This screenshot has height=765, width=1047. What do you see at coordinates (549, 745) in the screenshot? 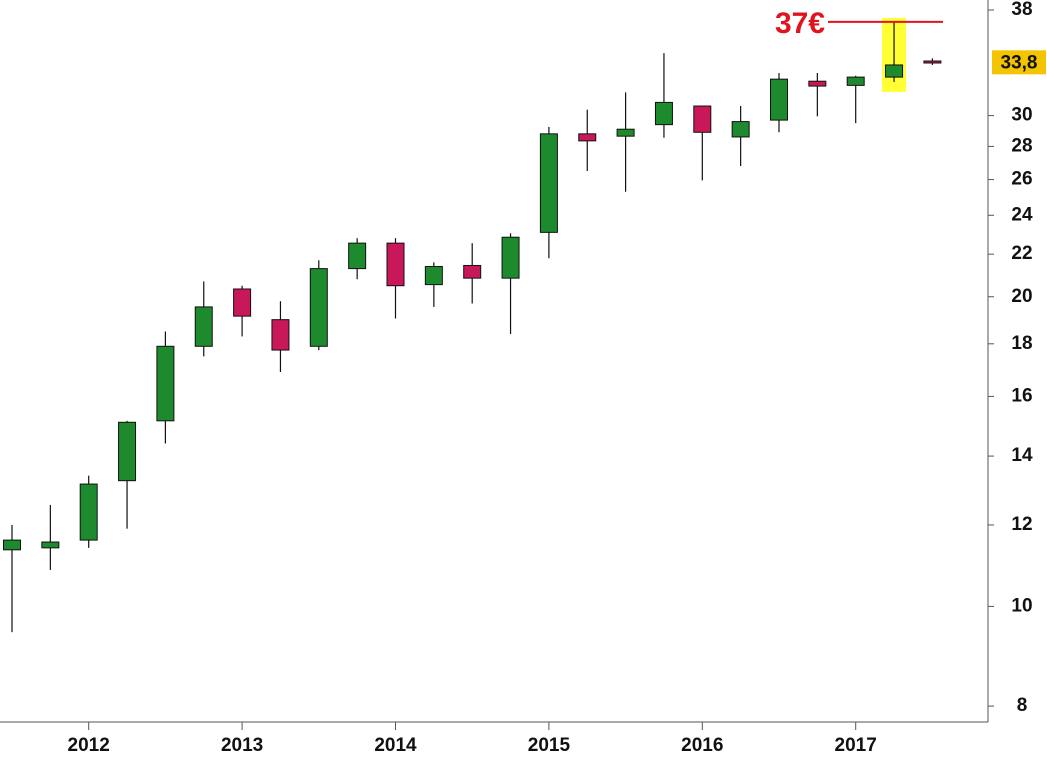
I see `x-tick-label: 2015` at bounding box center [549, 745].